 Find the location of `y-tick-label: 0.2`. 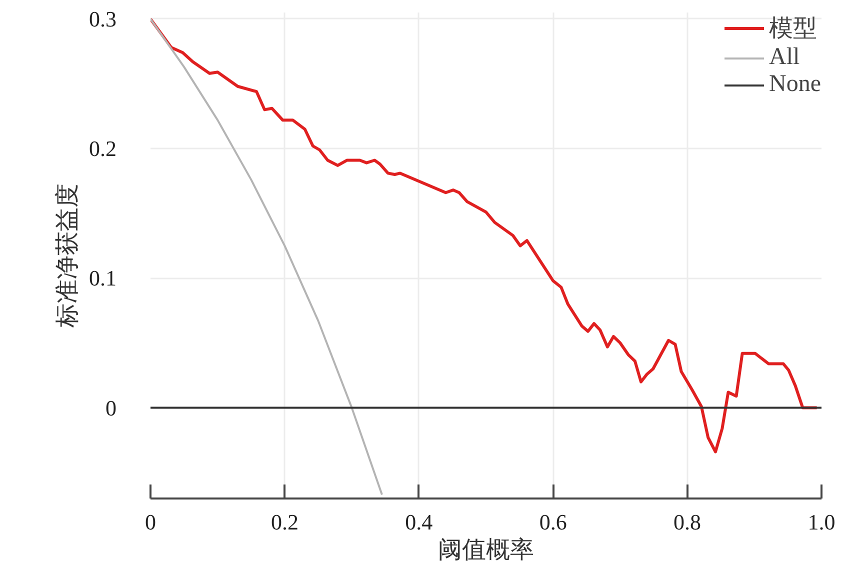

y-tick-label: 0.2 is located at coordinates (102, 149).